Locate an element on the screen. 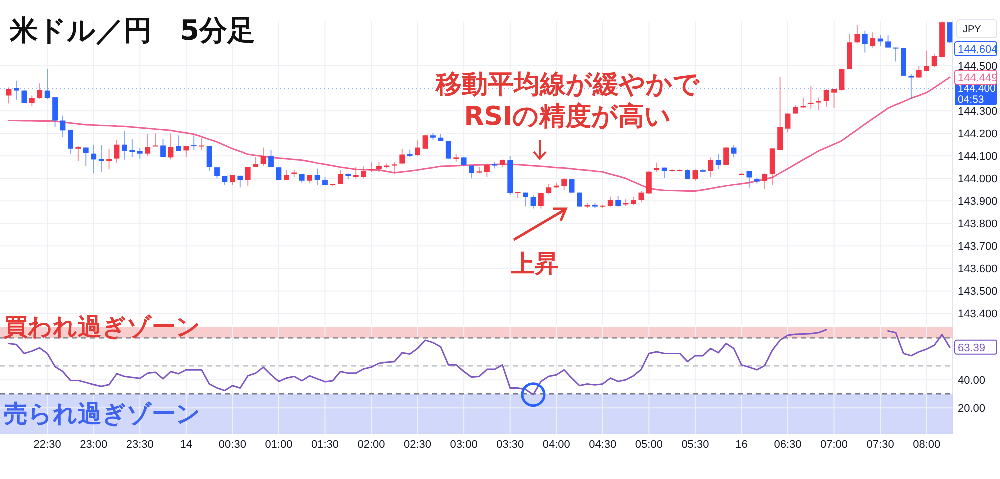 This screenshot has width=1000, height=479. y-tick-label: 143.500 is located at coordinates (978, 292).